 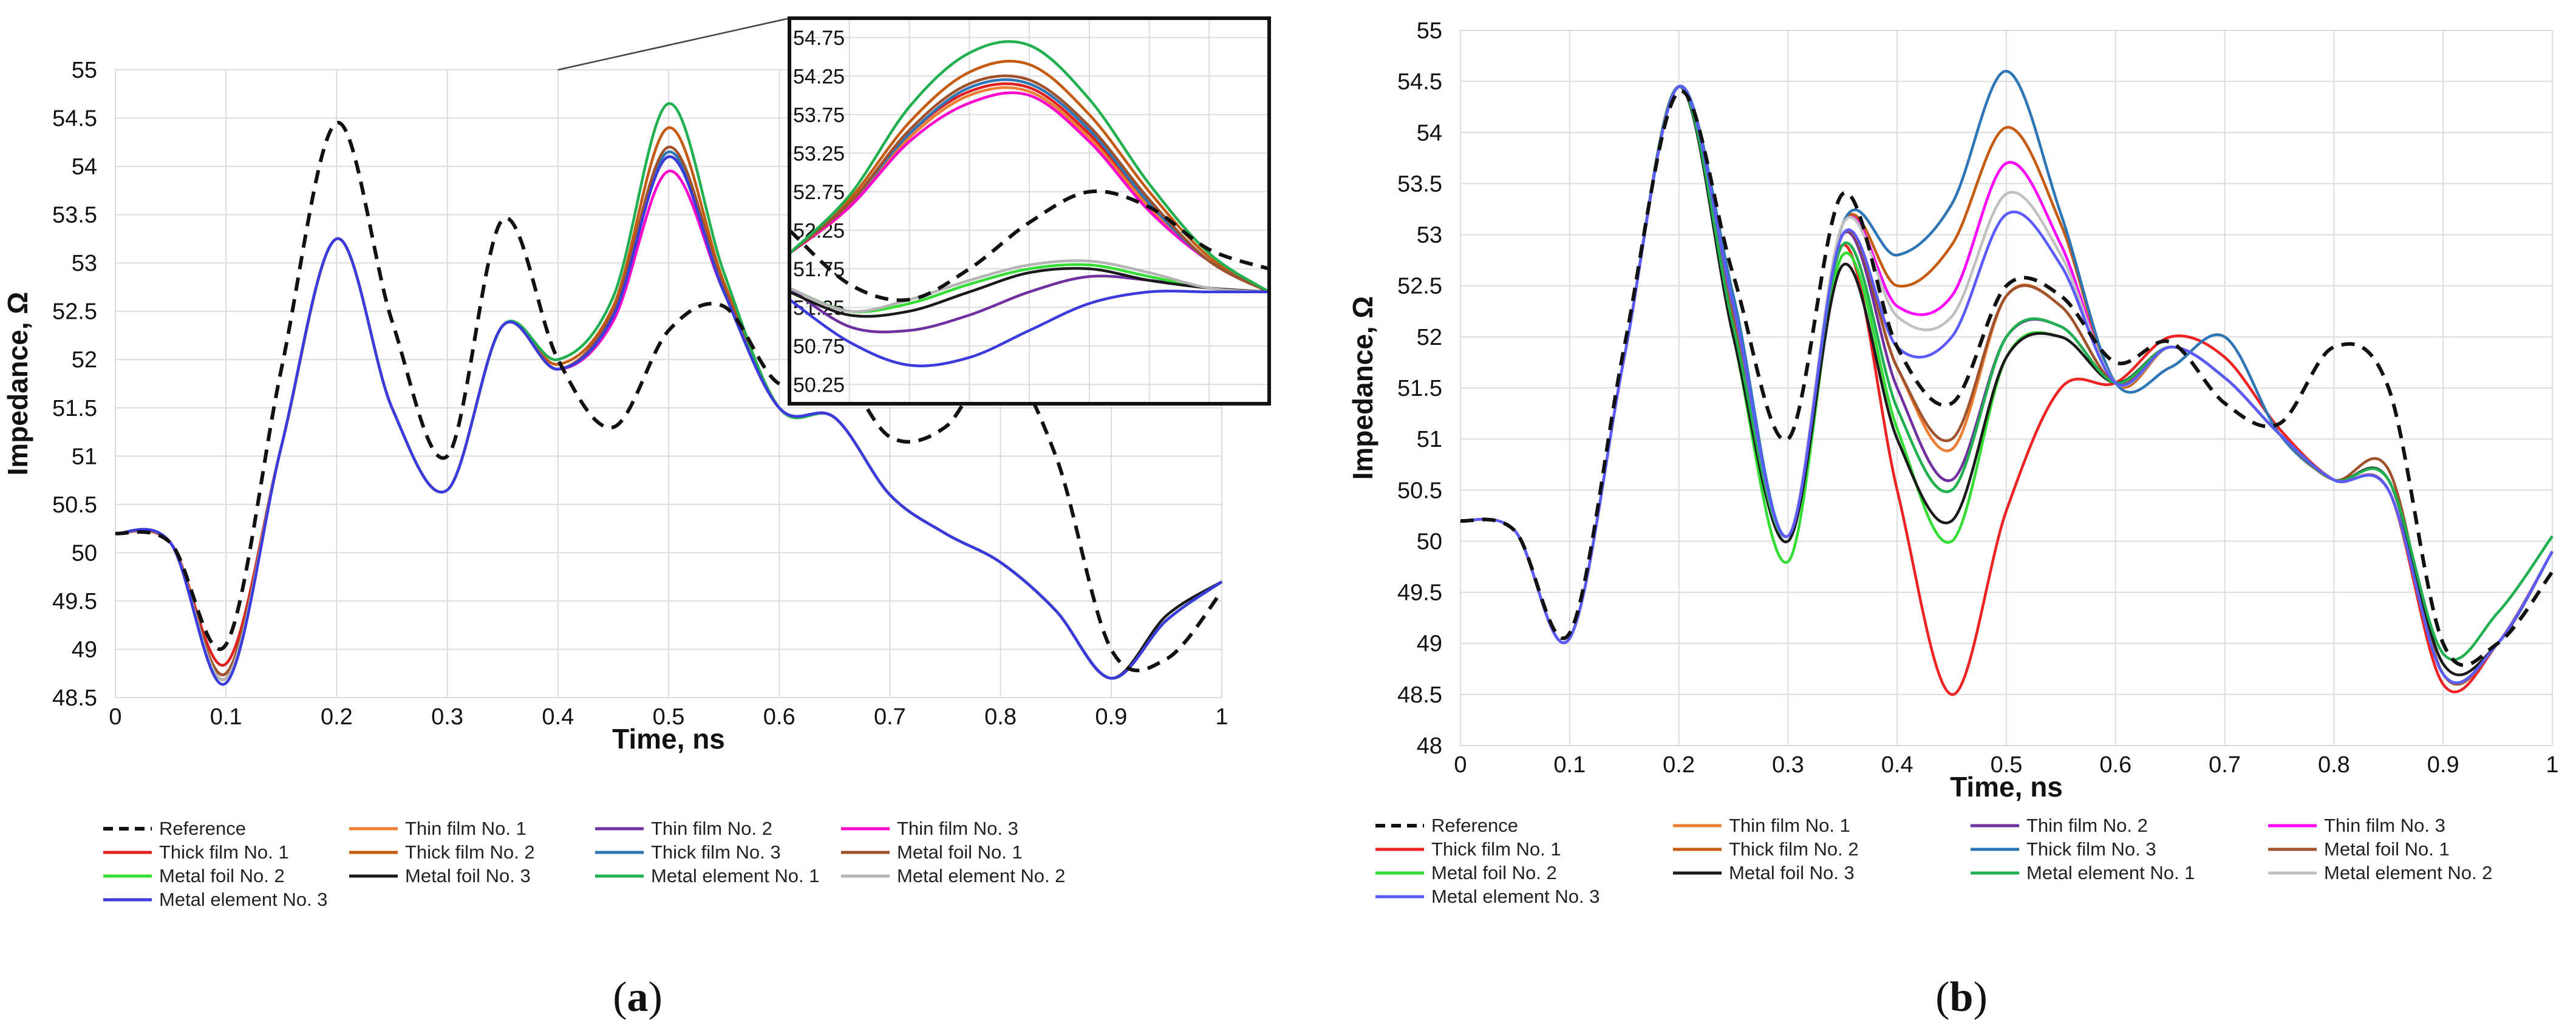 What do you see at coordinates (819, 192) in the screenshot?
I see `inset-y-tick-label: 52.75` at bounding box center [819, 192].